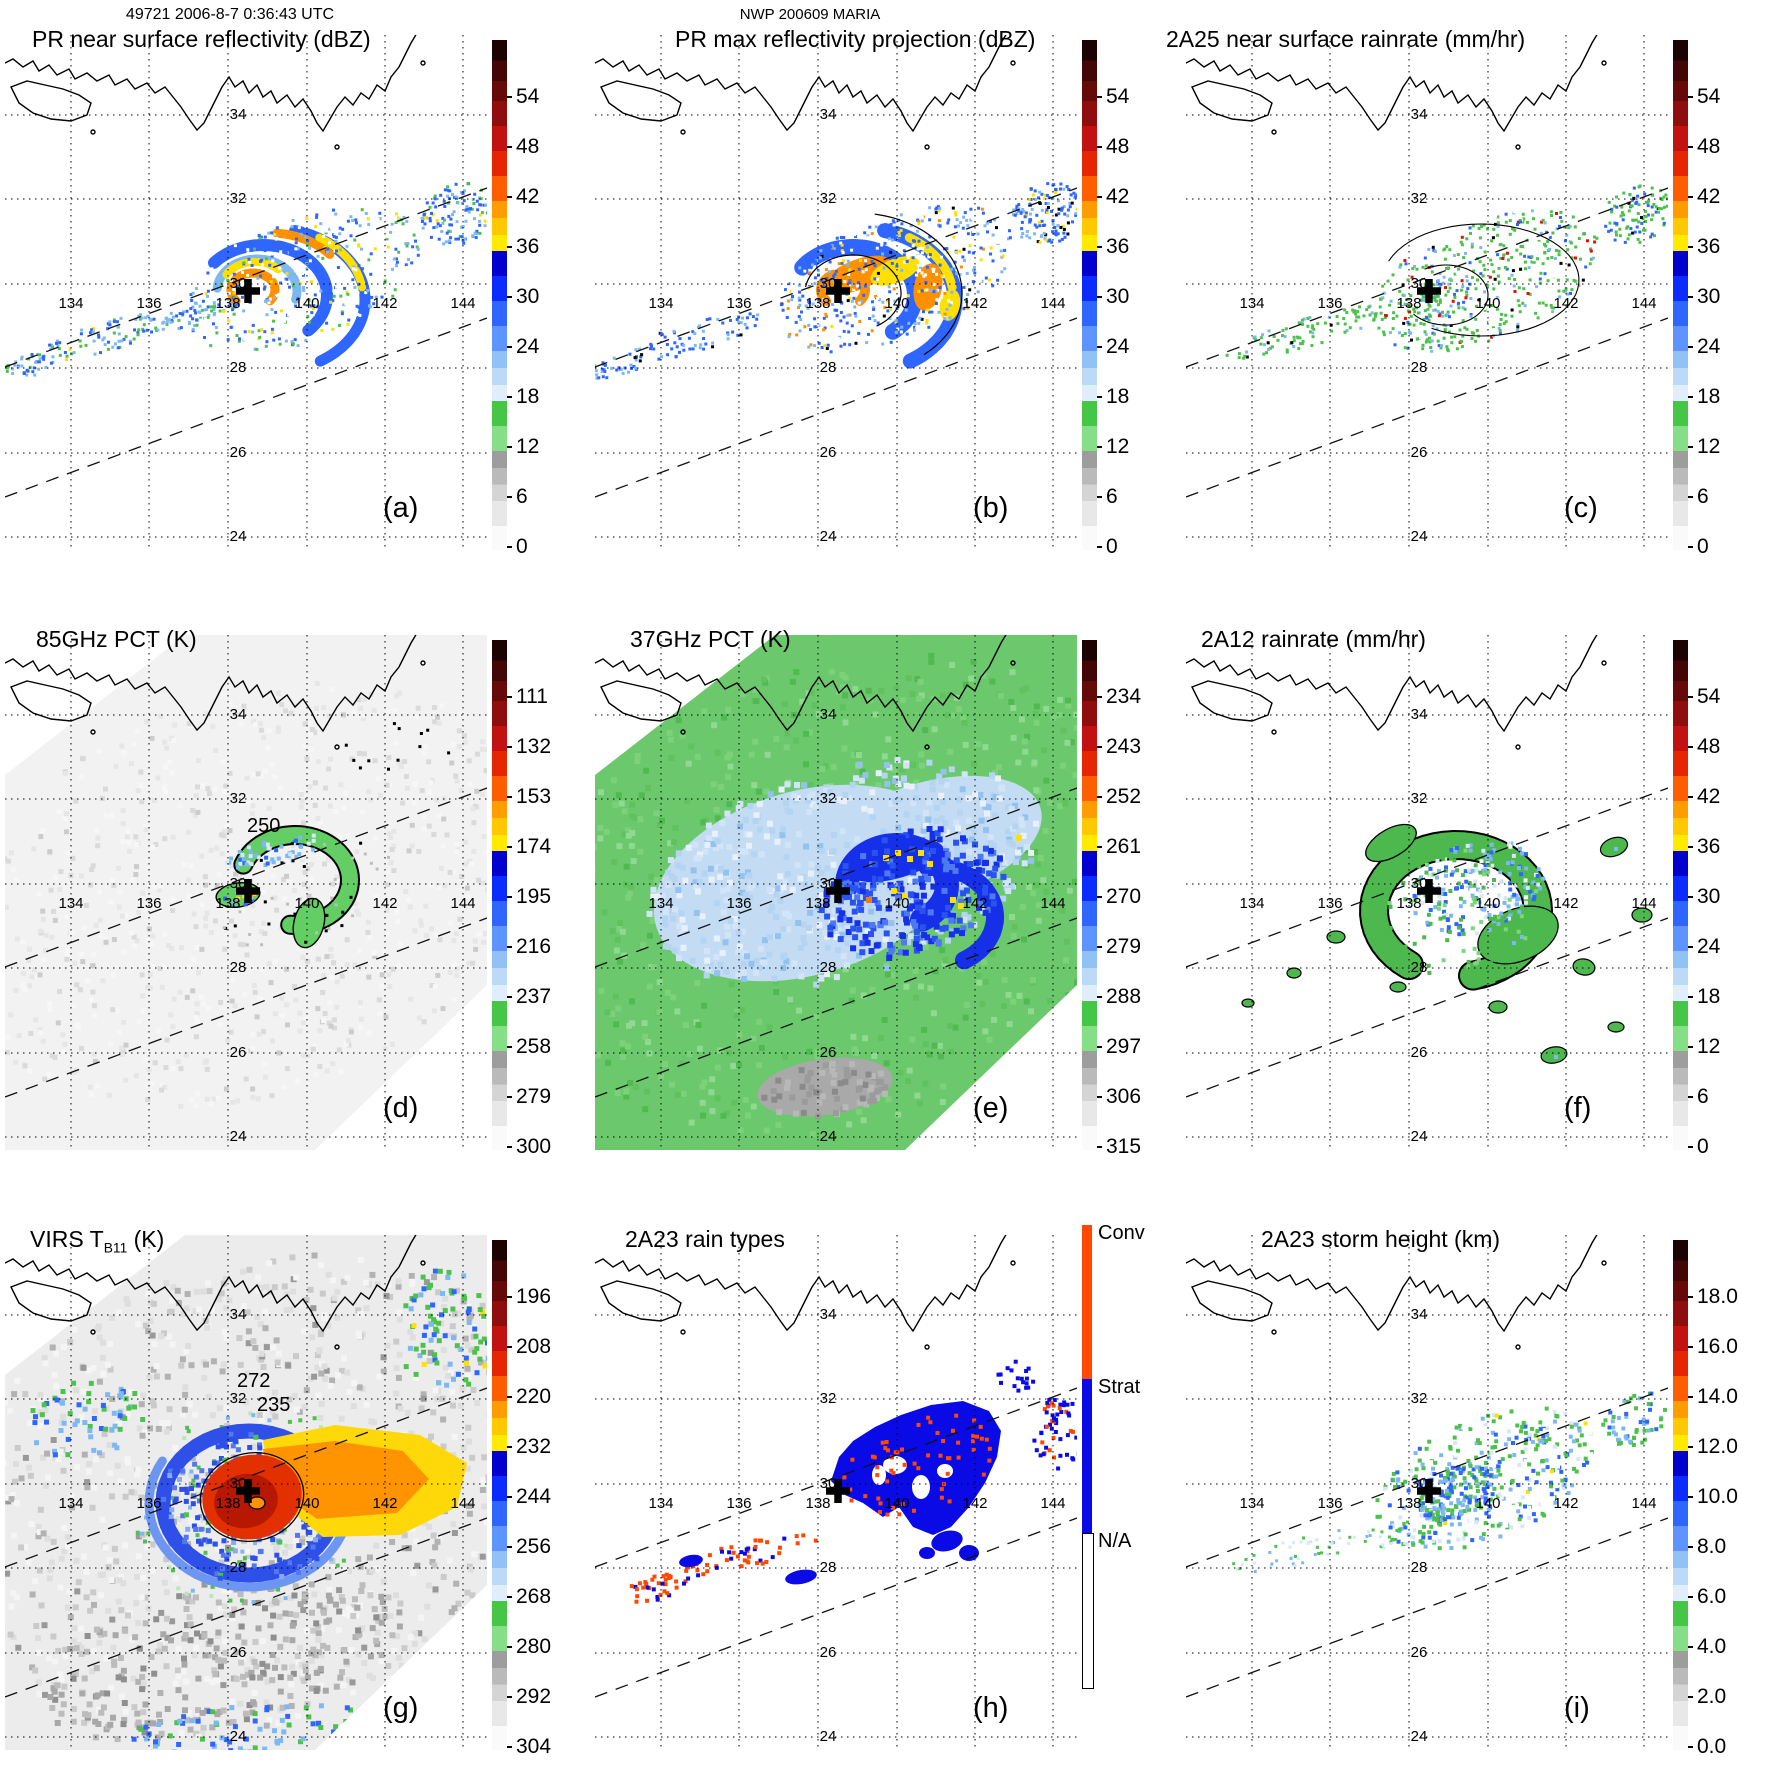 Image resolution: width=1771 pixels, height=1771 pixels. I want to click on colorbar-tick-label: 237, so click(534, 996).